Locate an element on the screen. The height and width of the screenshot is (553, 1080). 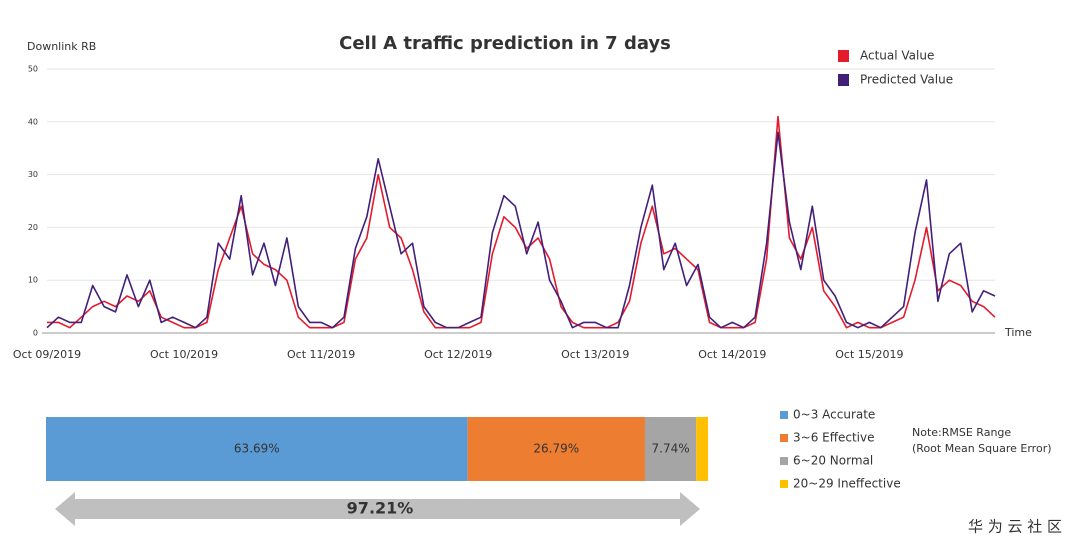
span-label: 97.21% is located at coordinates (380, 508).